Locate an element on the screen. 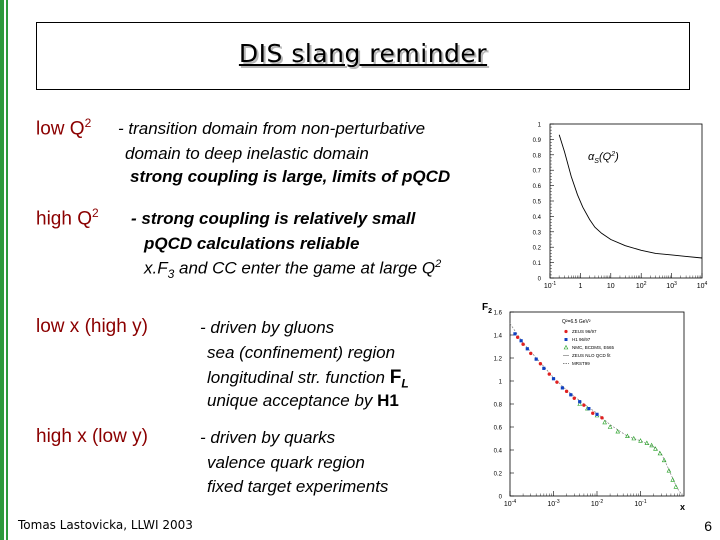  page-number: 6 is located at coordinates (708, 526).